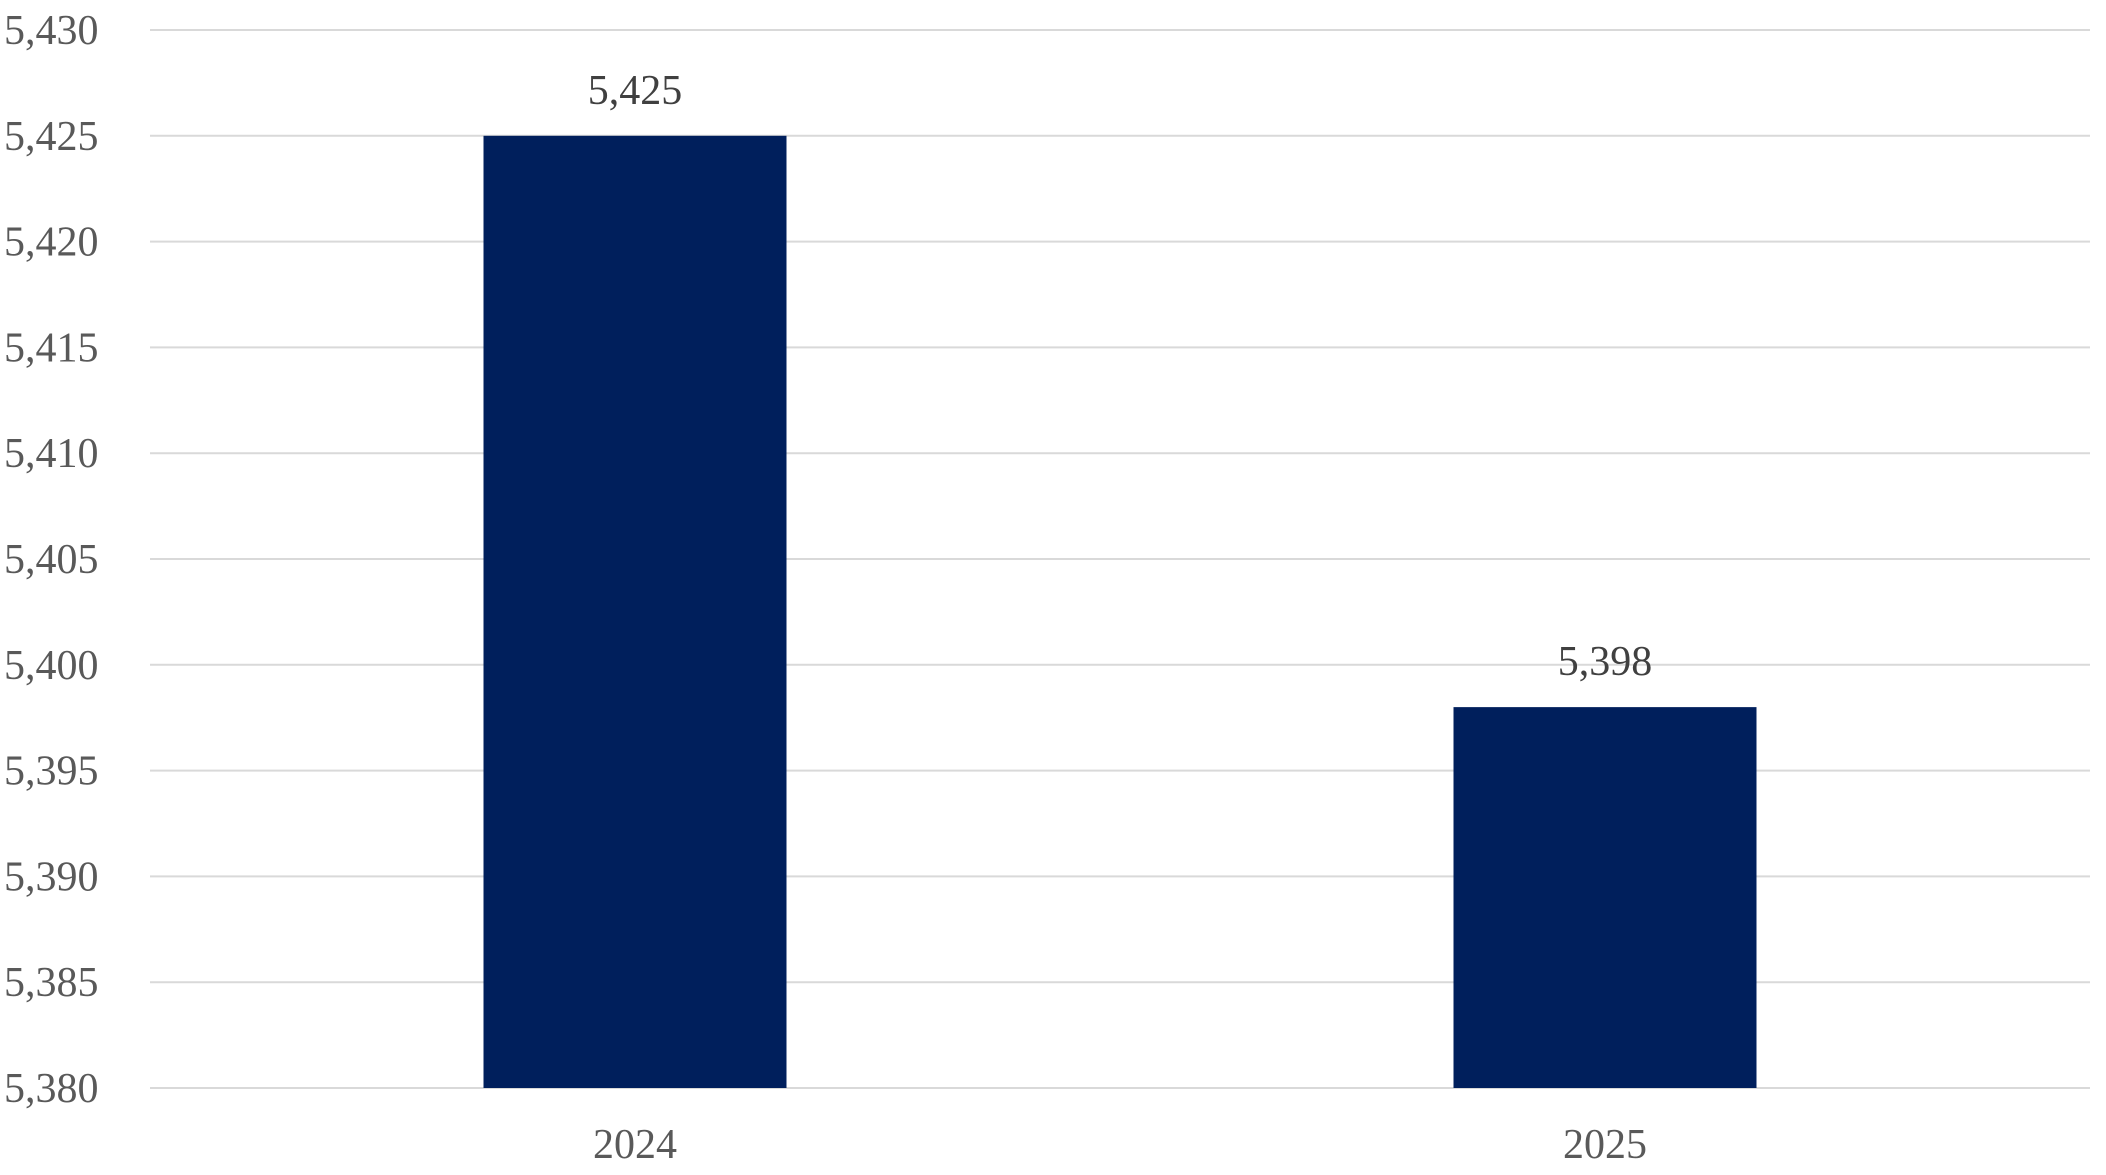  Describe the element at coordinates (51, 31) in the screenshot. I see `y-tick-label: 5,430` at that location.